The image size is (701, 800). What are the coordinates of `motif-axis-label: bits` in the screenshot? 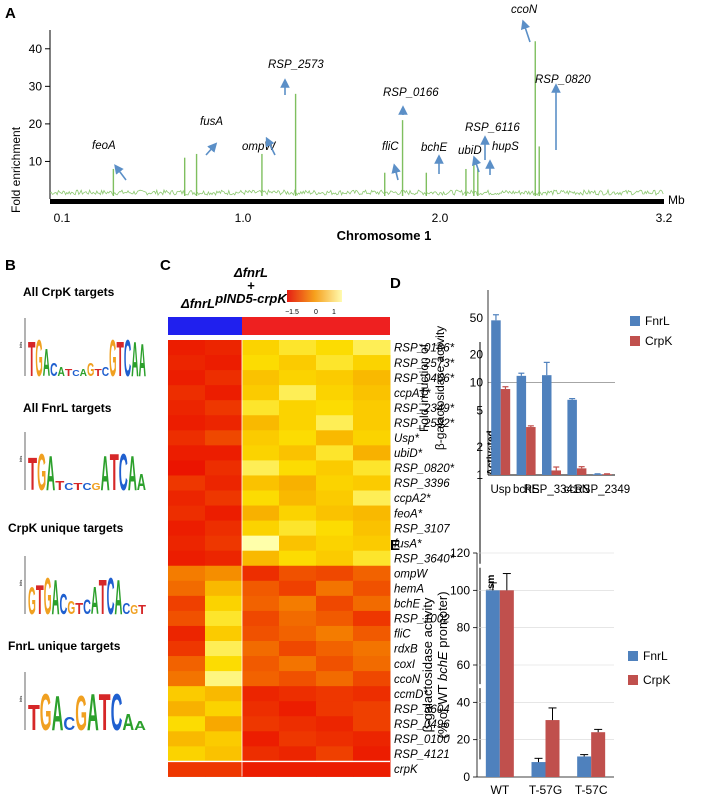 It's located at (20, 345).